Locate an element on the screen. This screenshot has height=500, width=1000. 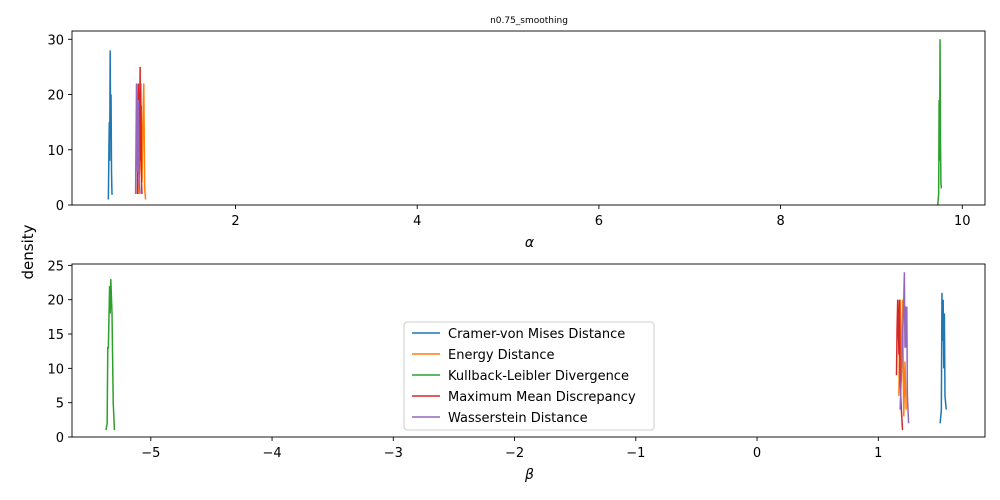
x-tick-label: 1 is located at coordinates (878, 453).